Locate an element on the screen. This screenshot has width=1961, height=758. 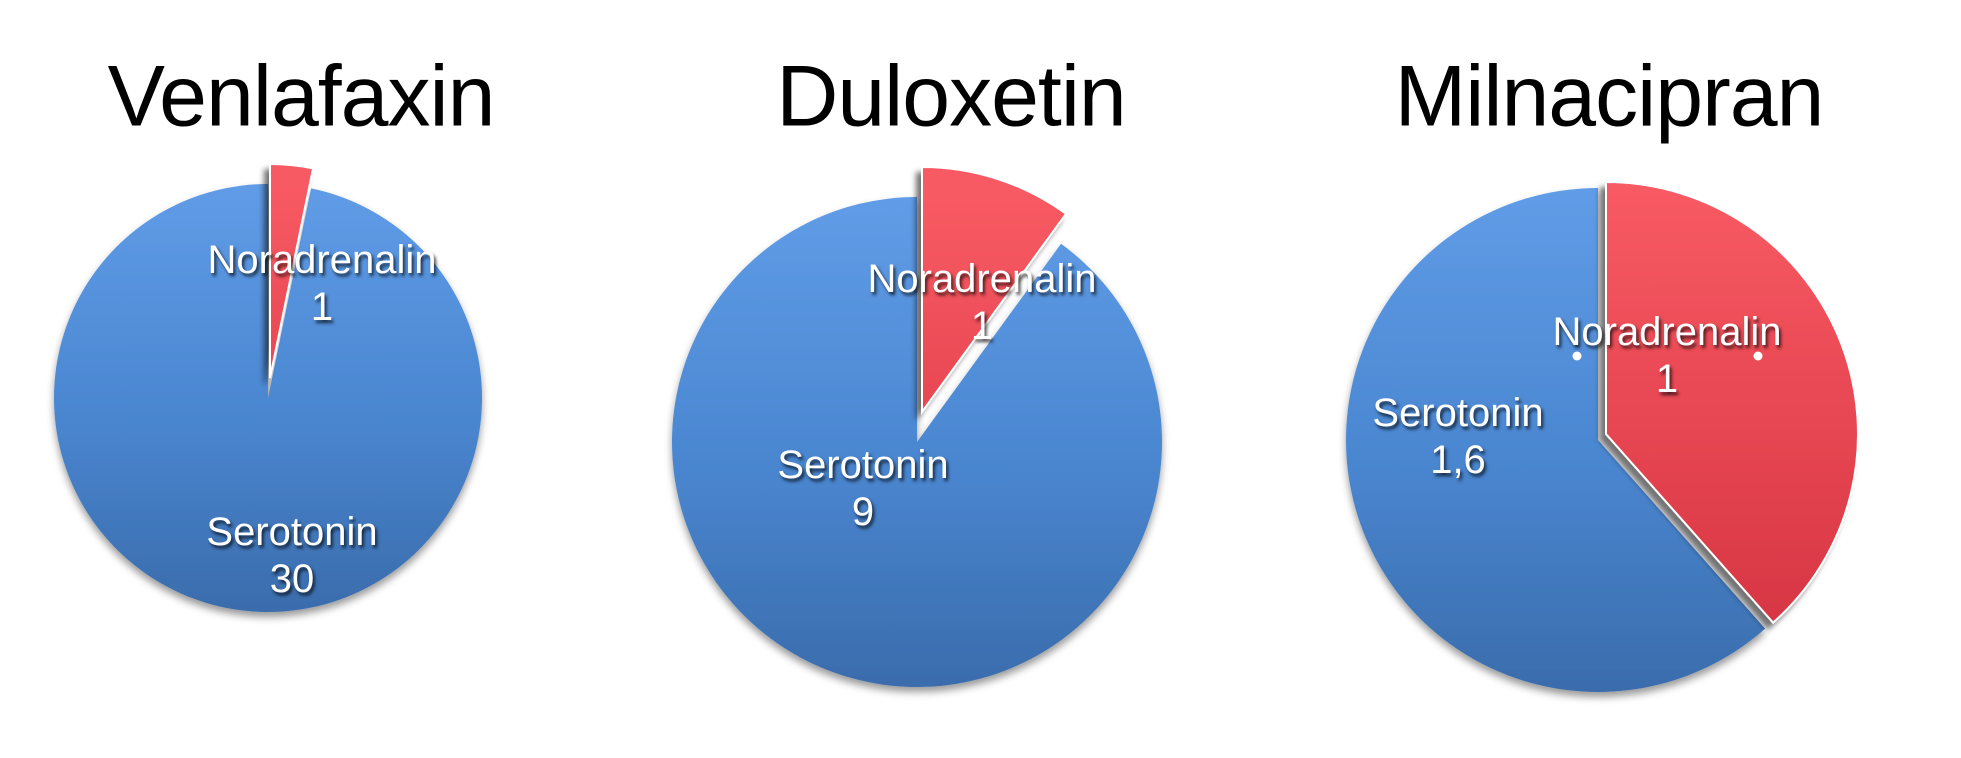
slice-label-value: 1,6 is located at coordinates (1458, 460).